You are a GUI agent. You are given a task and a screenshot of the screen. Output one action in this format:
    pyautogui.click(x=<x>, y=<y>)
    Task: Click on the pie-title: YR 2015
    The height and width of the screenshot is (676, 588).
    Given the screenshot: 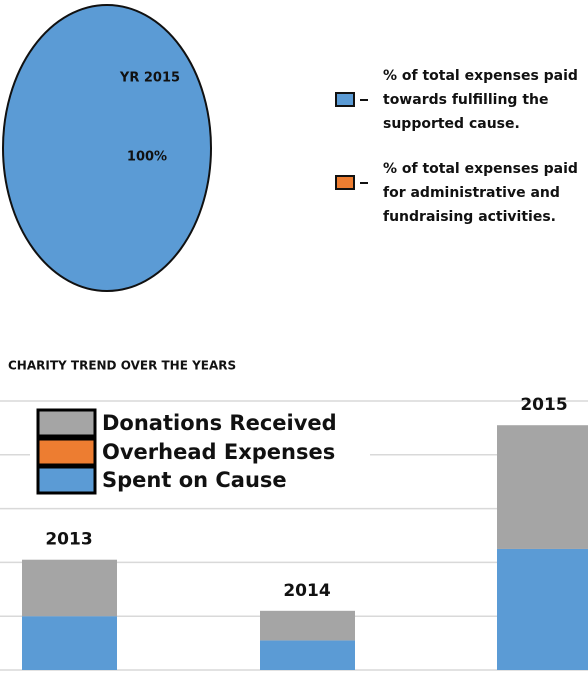 What is the action you would take?
    pyautogui.click(x=149, y=78)
    